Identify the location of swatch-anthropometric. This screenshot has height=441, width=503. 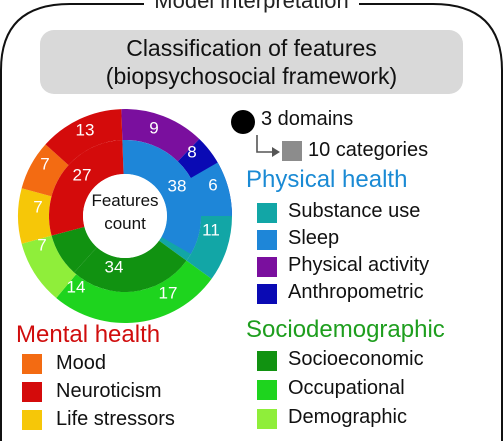
(267, 294).